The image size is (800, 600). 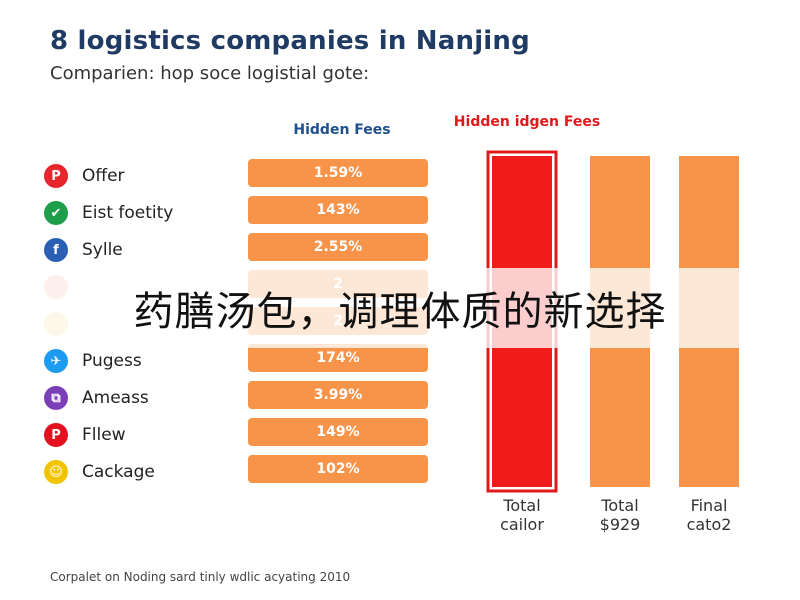 I want to click on checkmark-icon: ✔, so click(x=56, y=213).